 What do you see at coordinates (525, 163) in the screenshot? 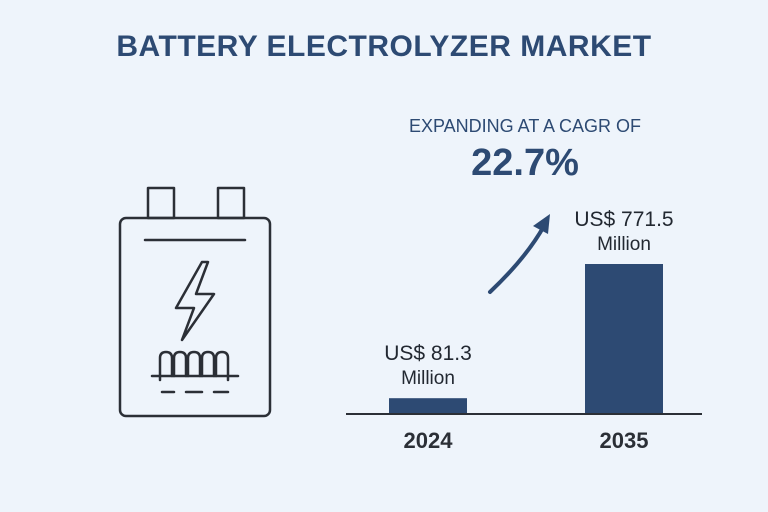
I see `cagr-value: 22.7%` at bounding box center [525, 163].